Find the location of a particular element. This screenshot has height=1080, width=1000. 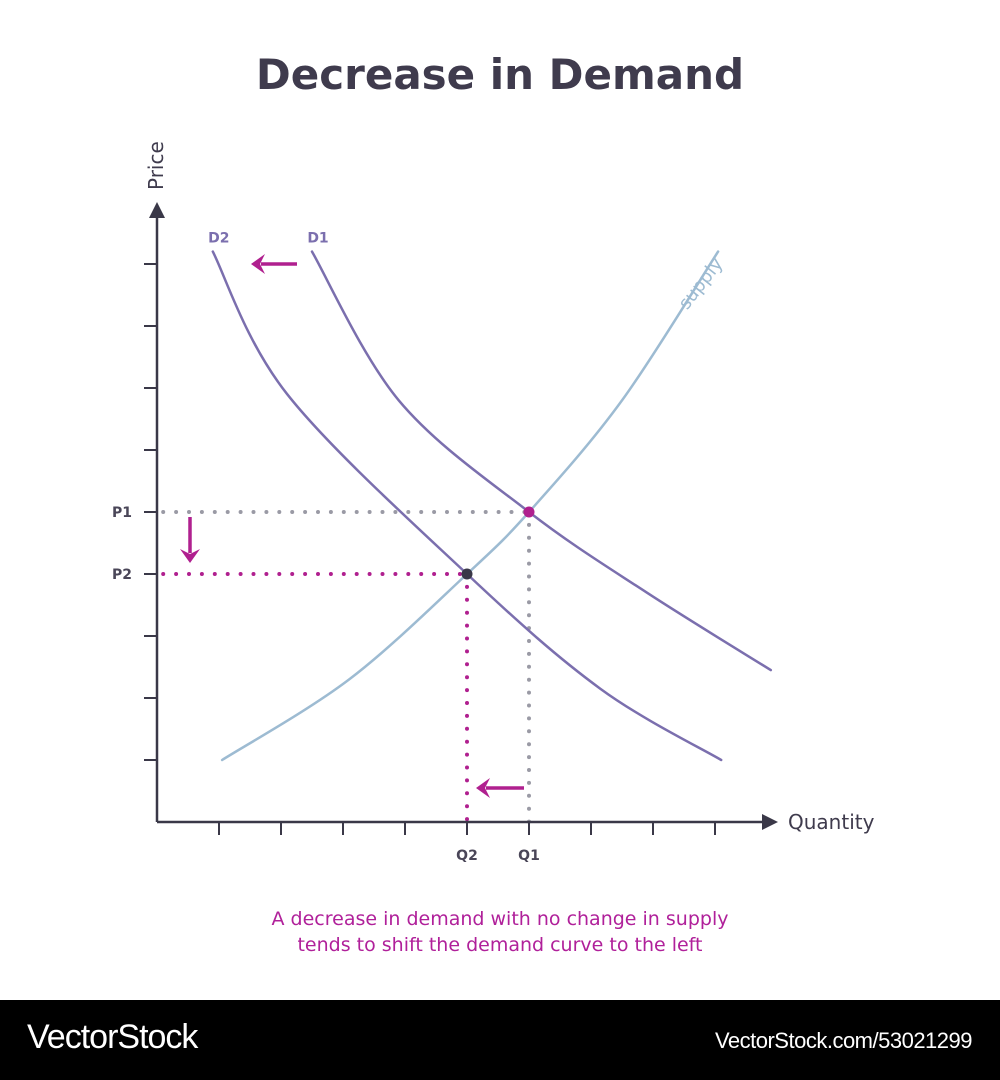

y-axis-arrow-icon is located at coordinates (157, 210).